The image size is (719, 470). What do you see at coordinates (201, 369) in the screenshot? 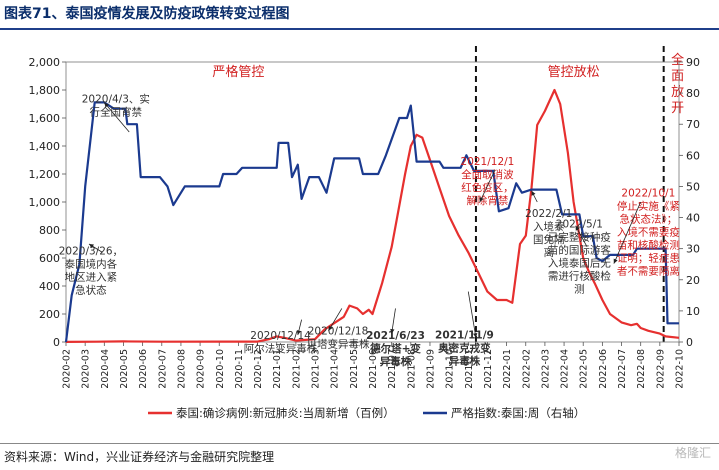
I see `x-tick-label: 2020-09` at bounding box center [201, 369].